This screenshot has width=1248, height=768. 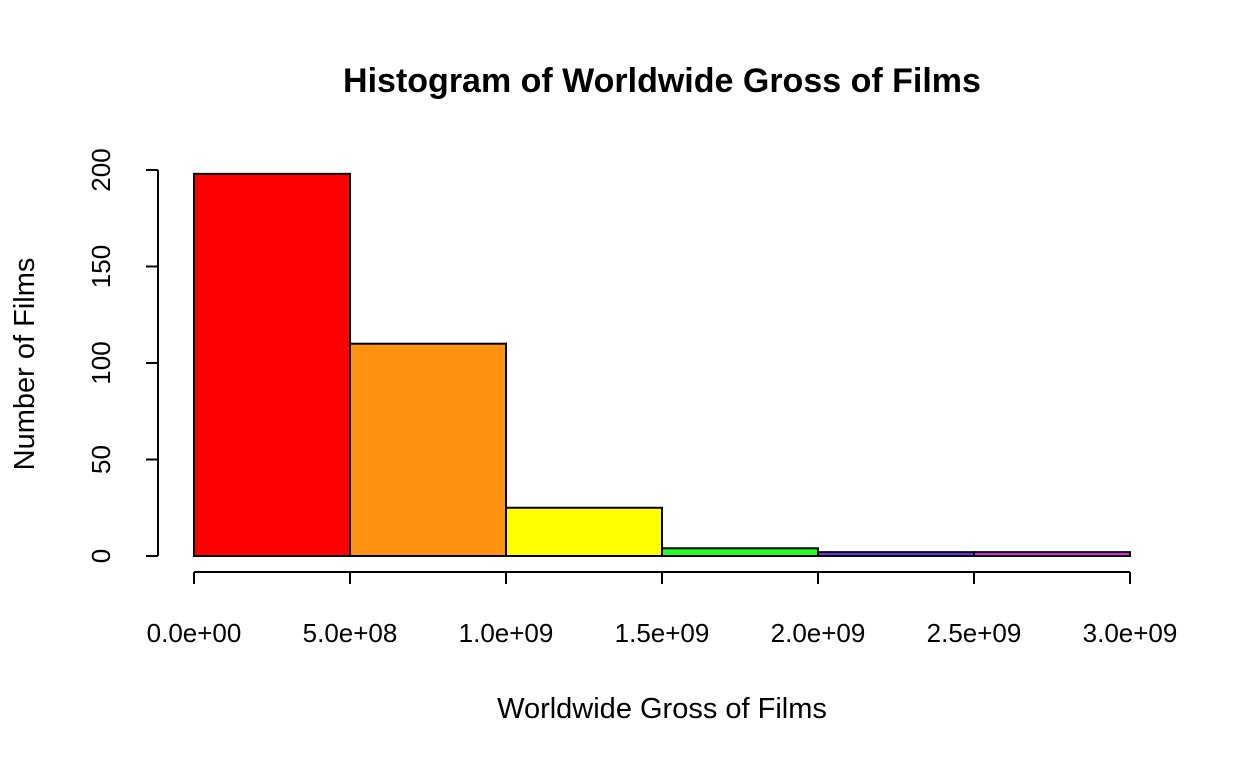 What do you see at coordinates (350, 633) in the screenshot?
I see `x-tick-label-1: 5.0e+08` at bounding box center [350, 633].